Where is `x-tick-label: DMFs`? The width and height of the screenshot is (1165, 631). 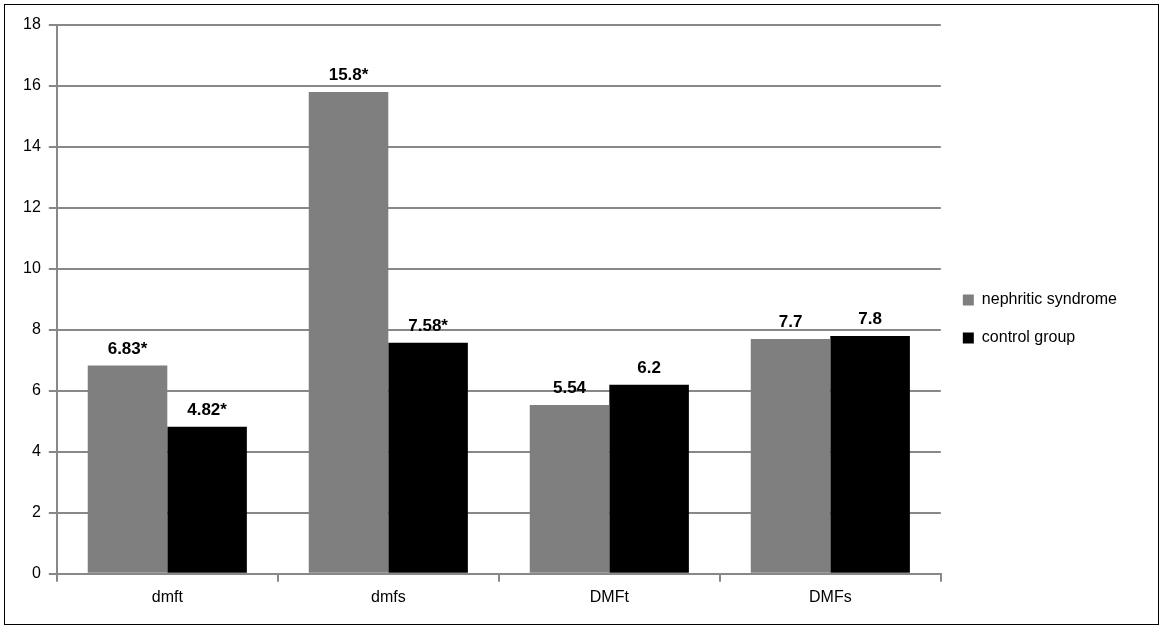
x-tick-label: DMFs is located at coordinates (830, 596).